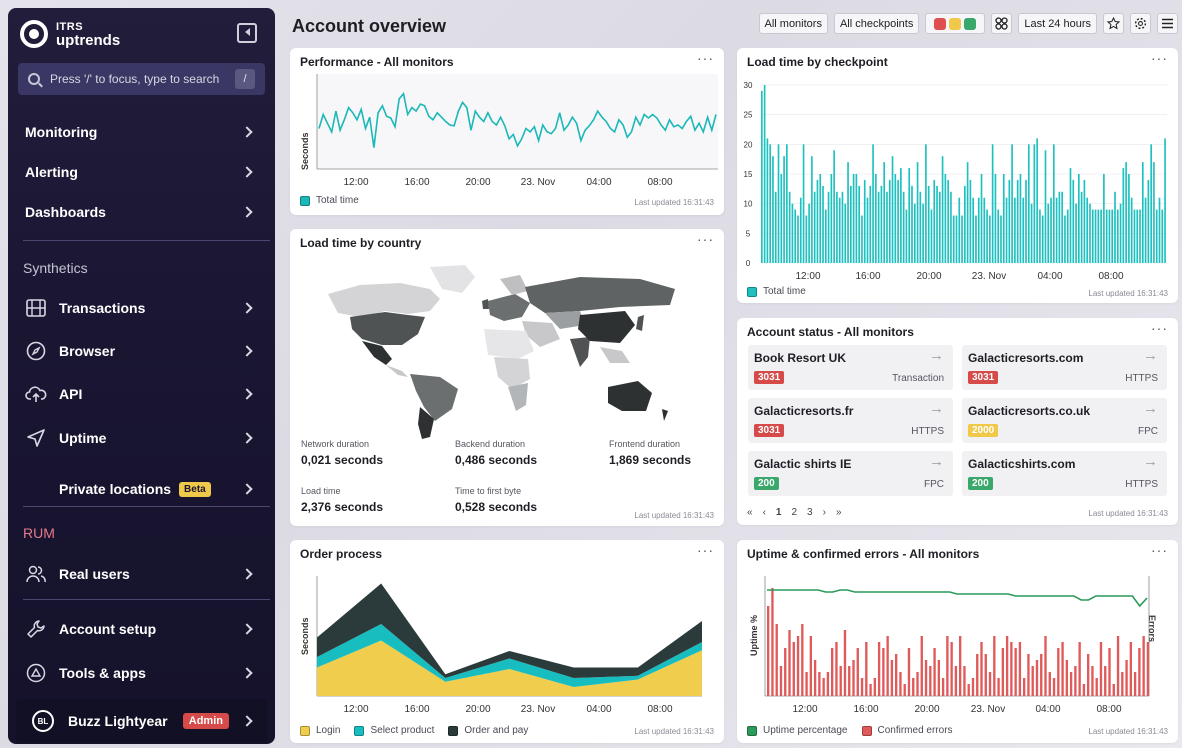 The width and height of the screenshot is (1182, 748). Describe the element at coordinates (141, 79) in the screenshot. I see `search-input: Press '/' to focus, type to search /` at that location.